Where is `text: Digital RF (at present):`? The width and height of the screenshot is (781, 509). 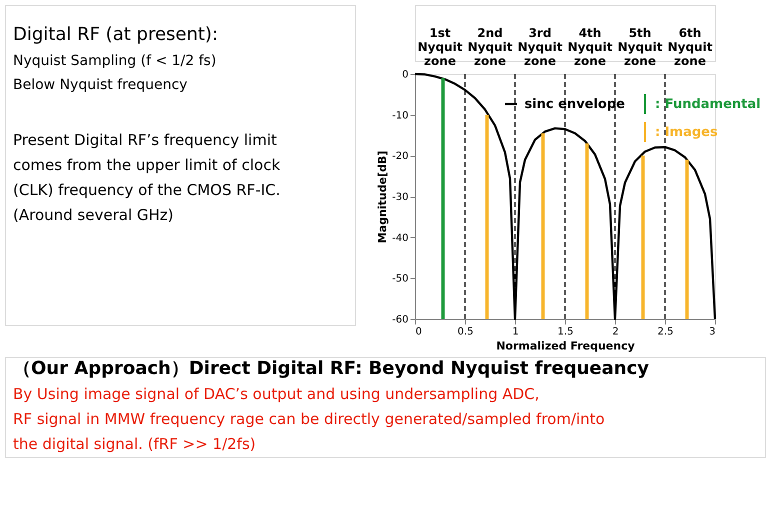 text: Digital RF (at present): is located at coordinates (115, 34).